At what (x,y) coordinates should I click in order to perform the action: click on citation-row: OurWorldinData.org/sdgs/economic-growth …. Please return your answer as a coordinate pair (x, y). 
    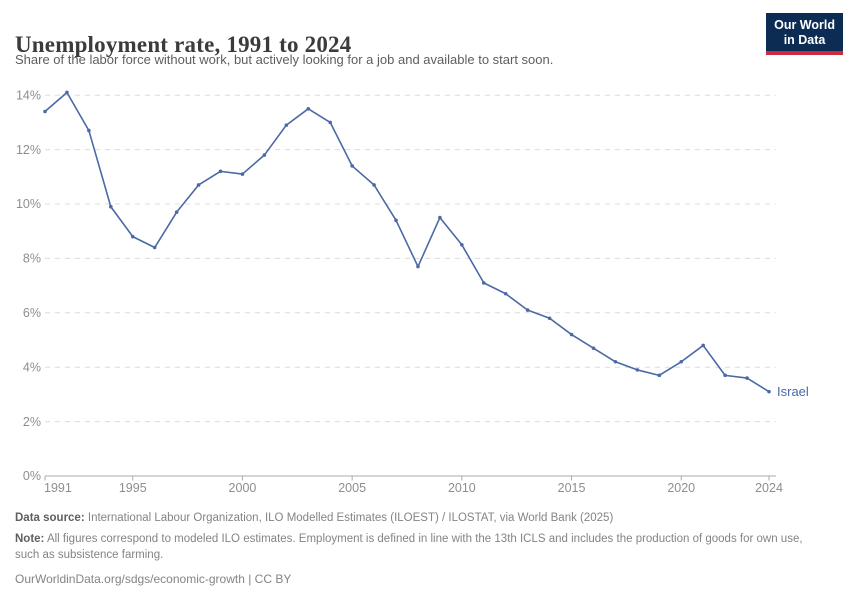
    Looking at the image, I should click on (415, 579).